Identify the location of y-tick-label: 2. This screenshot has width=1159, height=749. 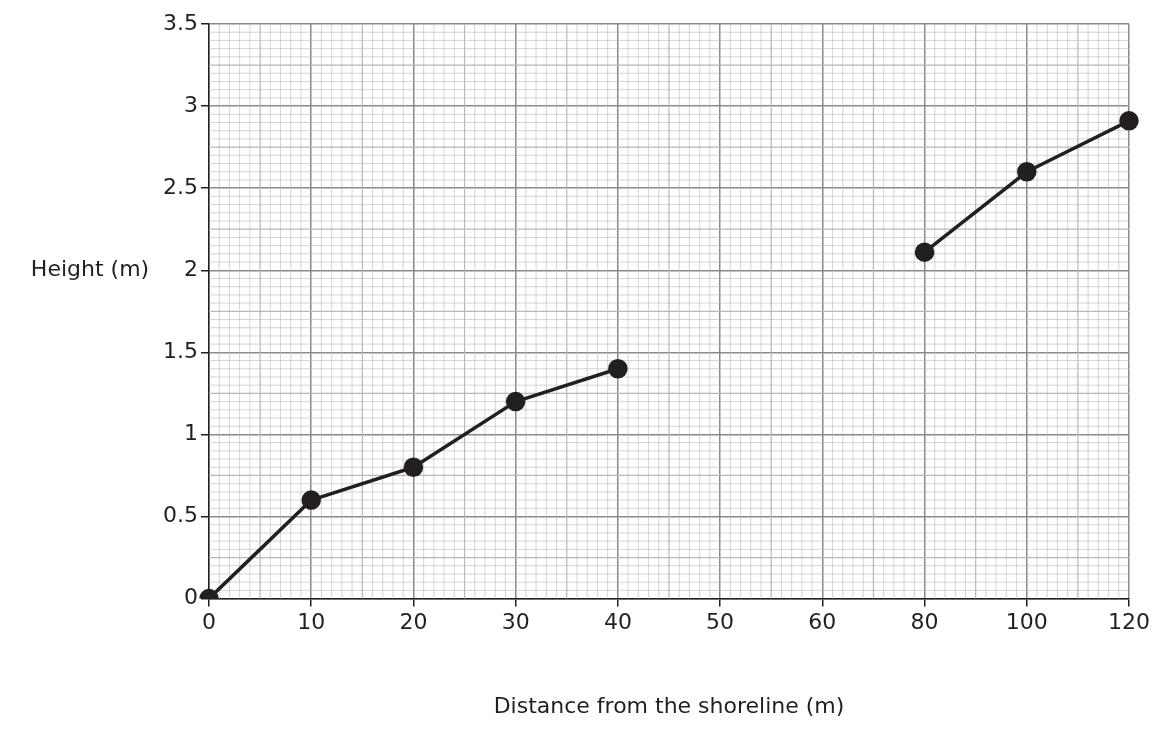
(190, 268).